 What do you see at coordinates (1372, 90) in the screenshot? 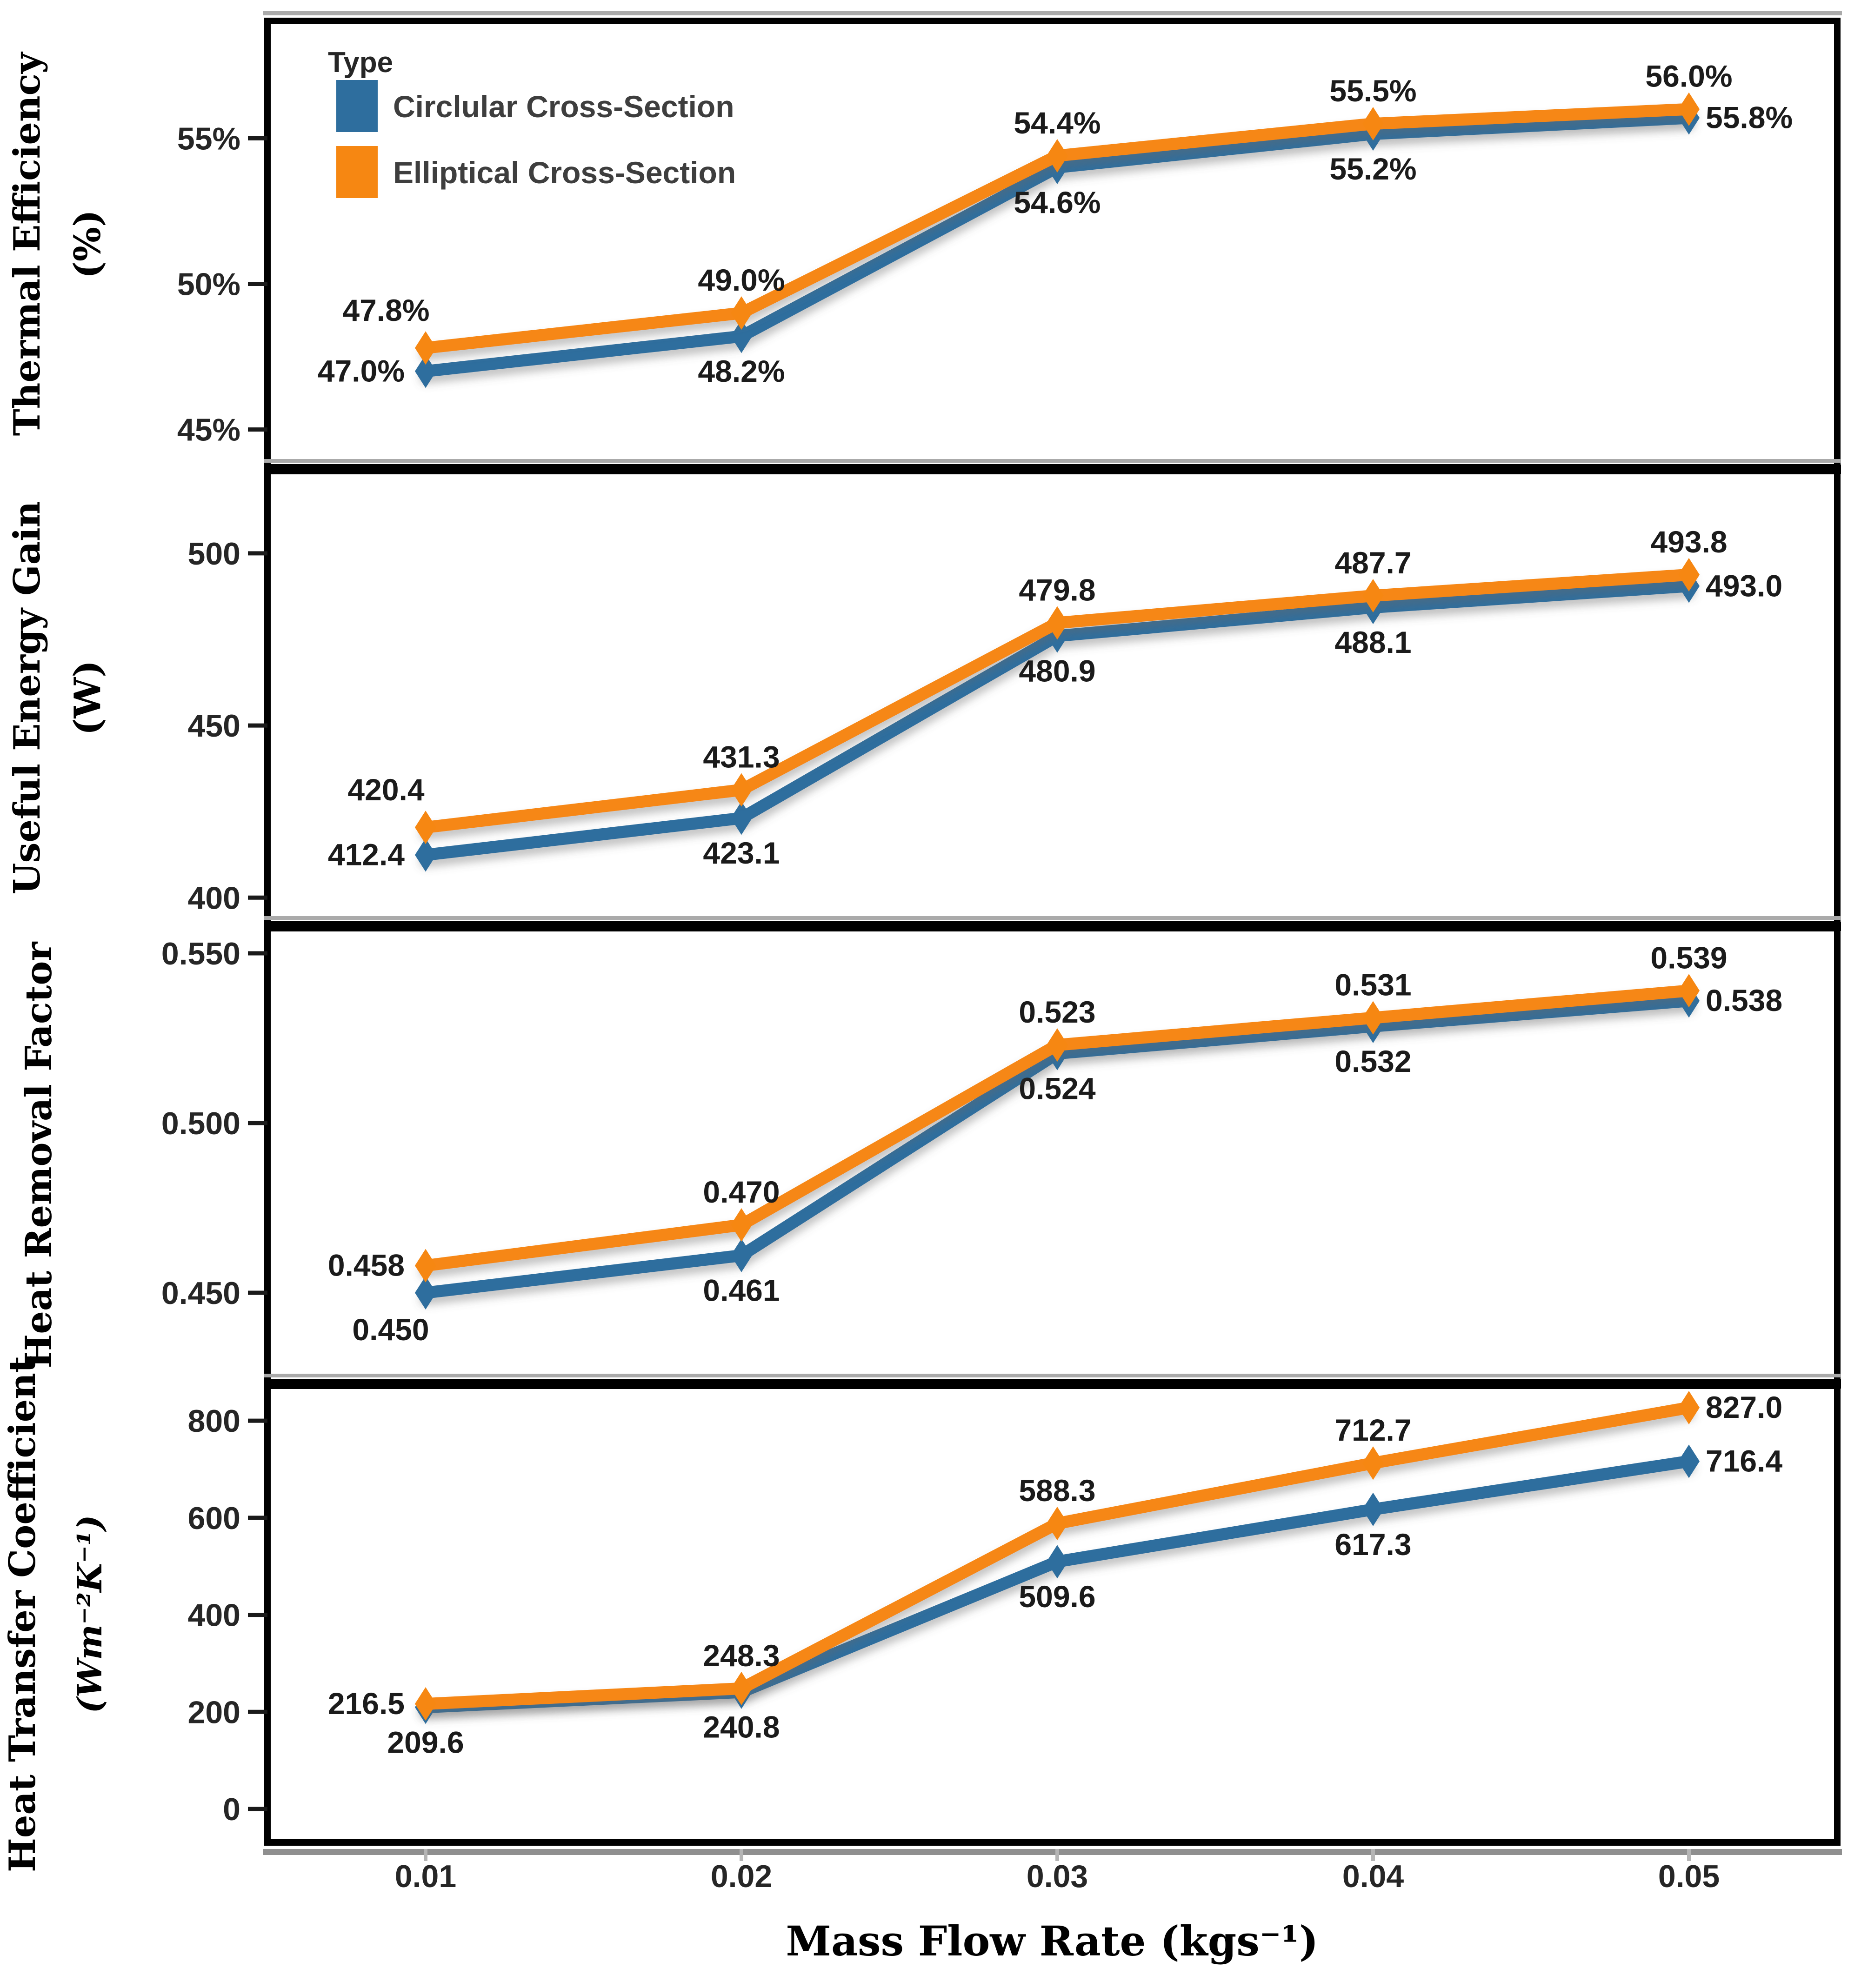
I see `data-label: 55.5%` at bounding box center [1372, 90].